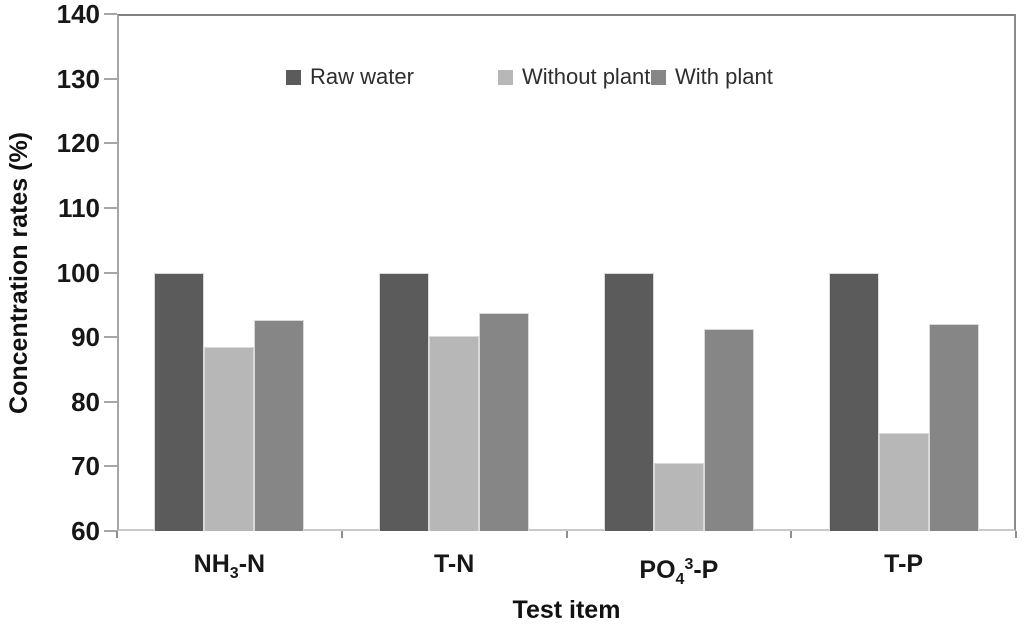 This screenshot has width=1024, height=627. What do you see at coordinates (657, 570) in the screenshot?
I see `category-label-text: PO` at bounding box center [657, 570].